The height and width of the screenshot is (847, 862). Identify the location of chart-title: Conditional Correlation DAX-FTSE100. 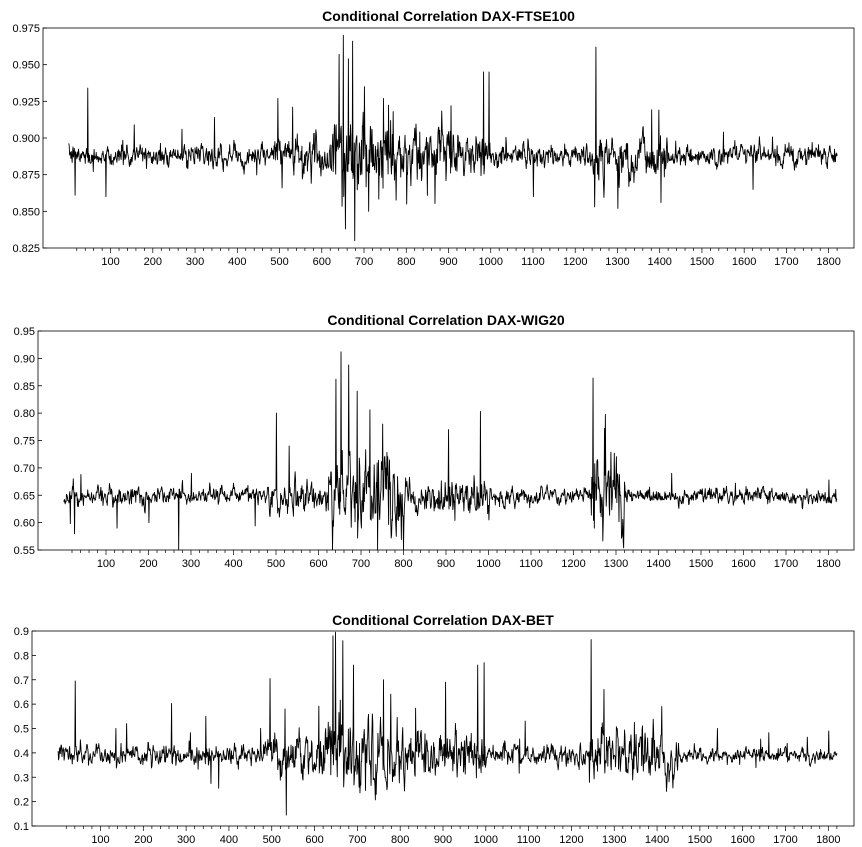
(448, 16).